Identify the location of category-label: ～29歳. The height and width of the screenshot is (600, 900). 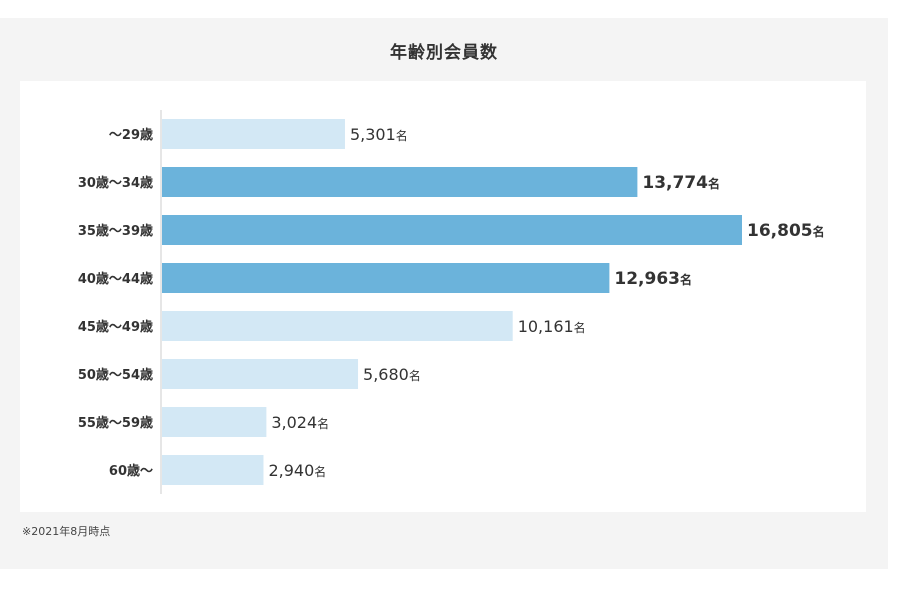
(131, 135).